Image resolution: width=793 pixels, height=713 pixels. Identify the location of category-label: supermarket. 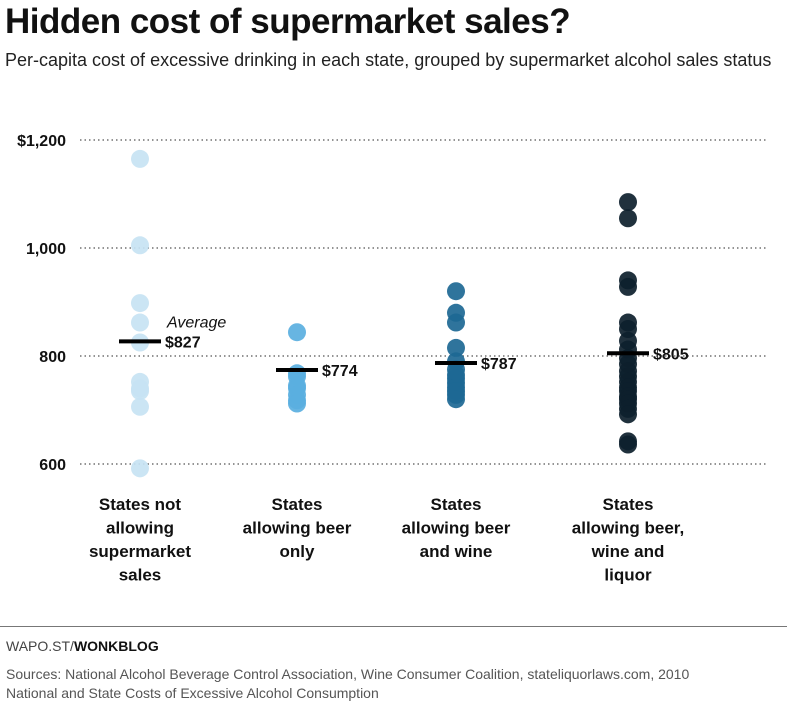
(140, 551).